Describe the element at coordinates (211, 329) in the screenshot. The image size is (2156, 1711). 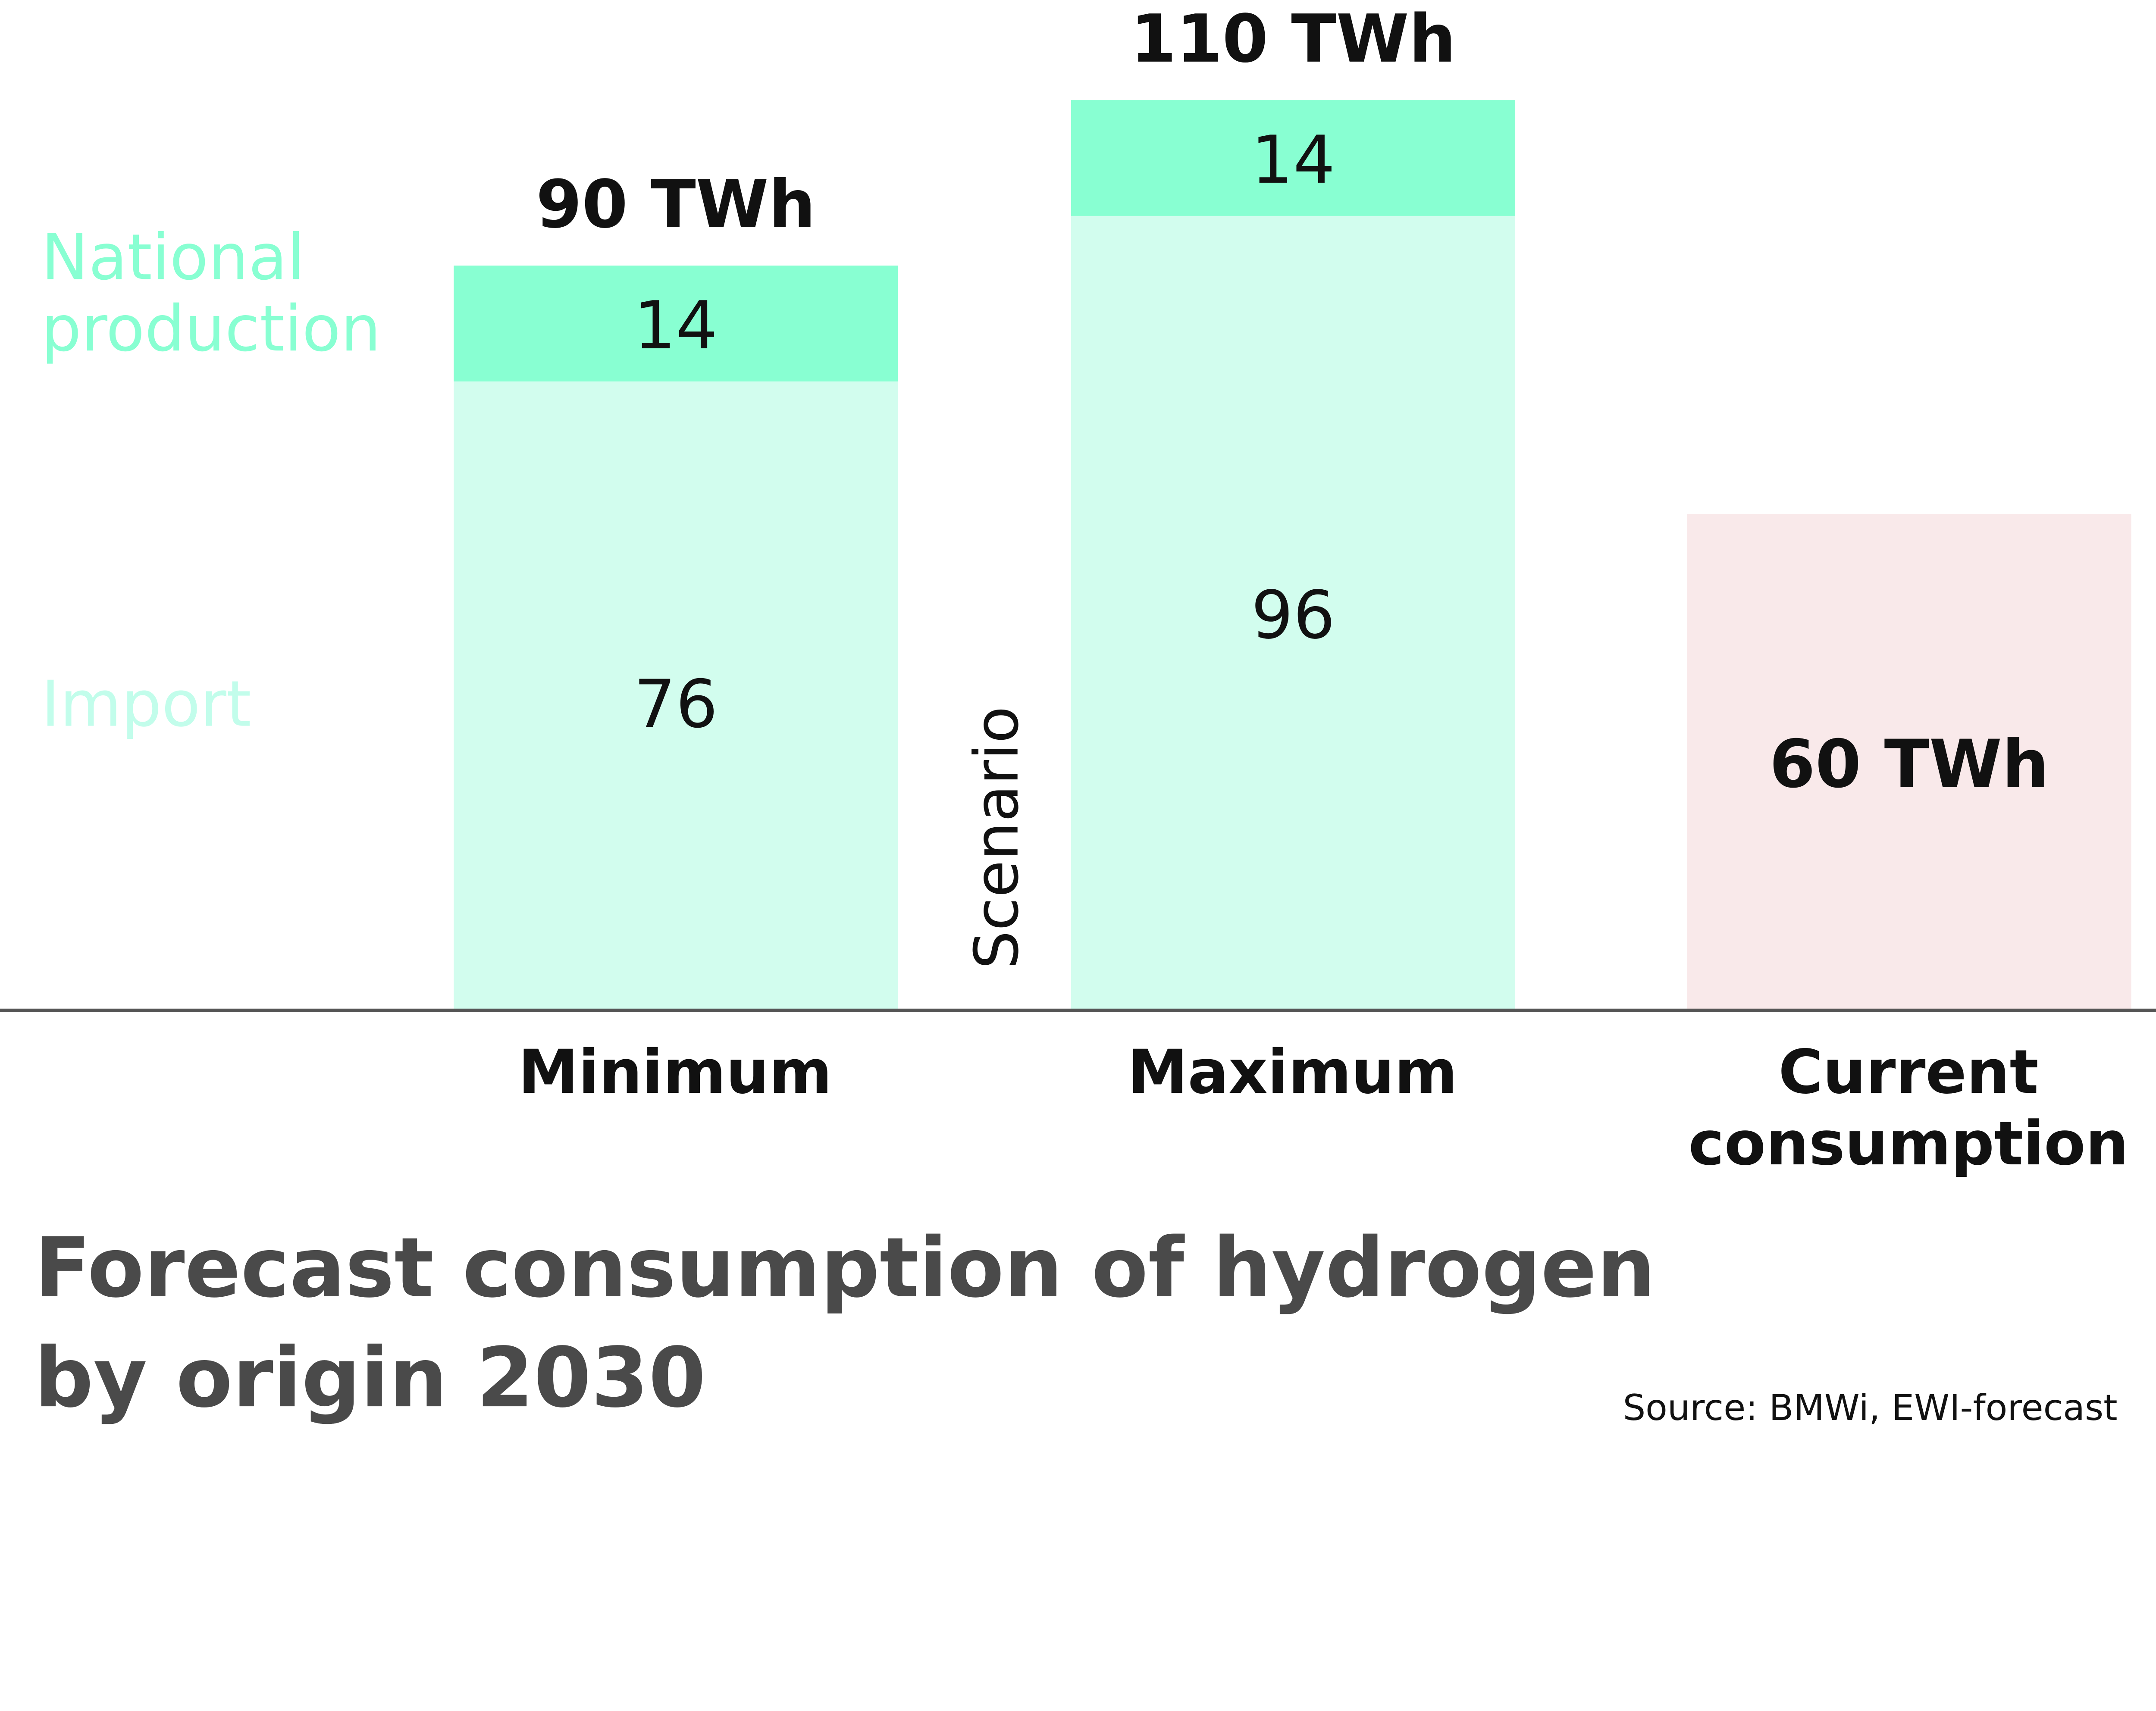
I see `legend-national-line-2: production` at that location.